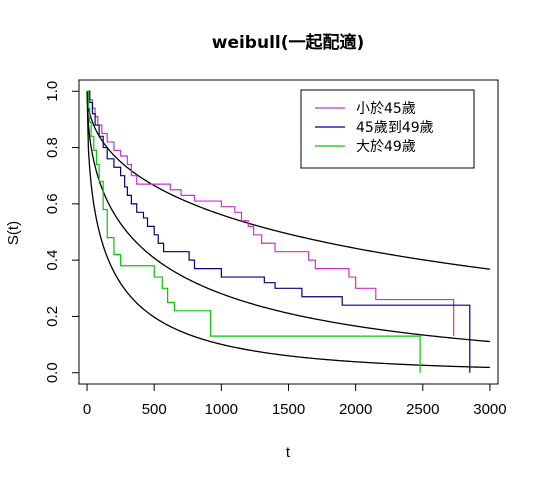  Describe the element at coordinates (355, 409) in the screenshot. I see `x-tick-label: 2000` at that location.